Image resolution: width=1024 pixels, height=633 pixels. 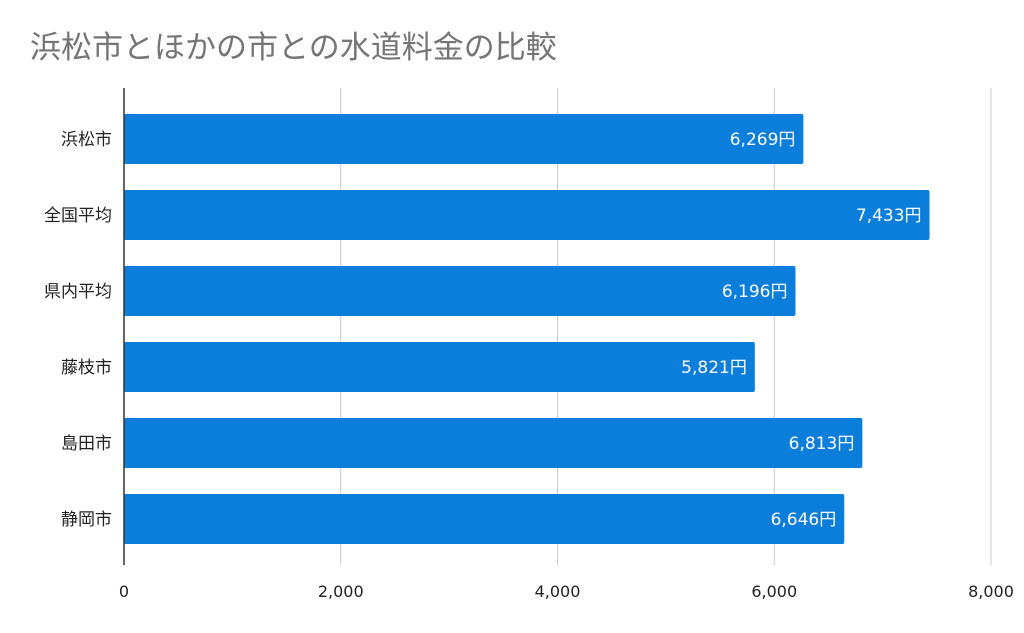 What do you see at coordinates (822, 444) in the screenshot?
I see `data-label: 6,813円` at bounding box center [822, 444].